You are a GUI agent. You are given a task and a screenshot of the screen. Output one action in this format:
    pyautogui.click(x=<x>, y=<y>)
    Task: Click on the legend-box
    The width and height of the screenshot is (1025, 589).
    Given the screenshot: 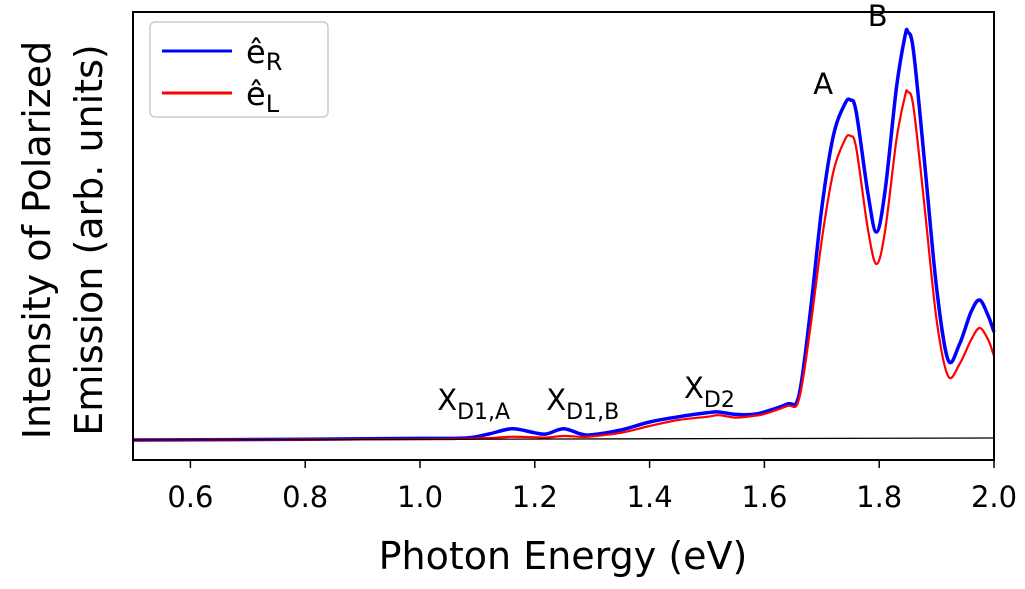 What is the action you would take?
    pyautogui.click(x=239, y=69)
    